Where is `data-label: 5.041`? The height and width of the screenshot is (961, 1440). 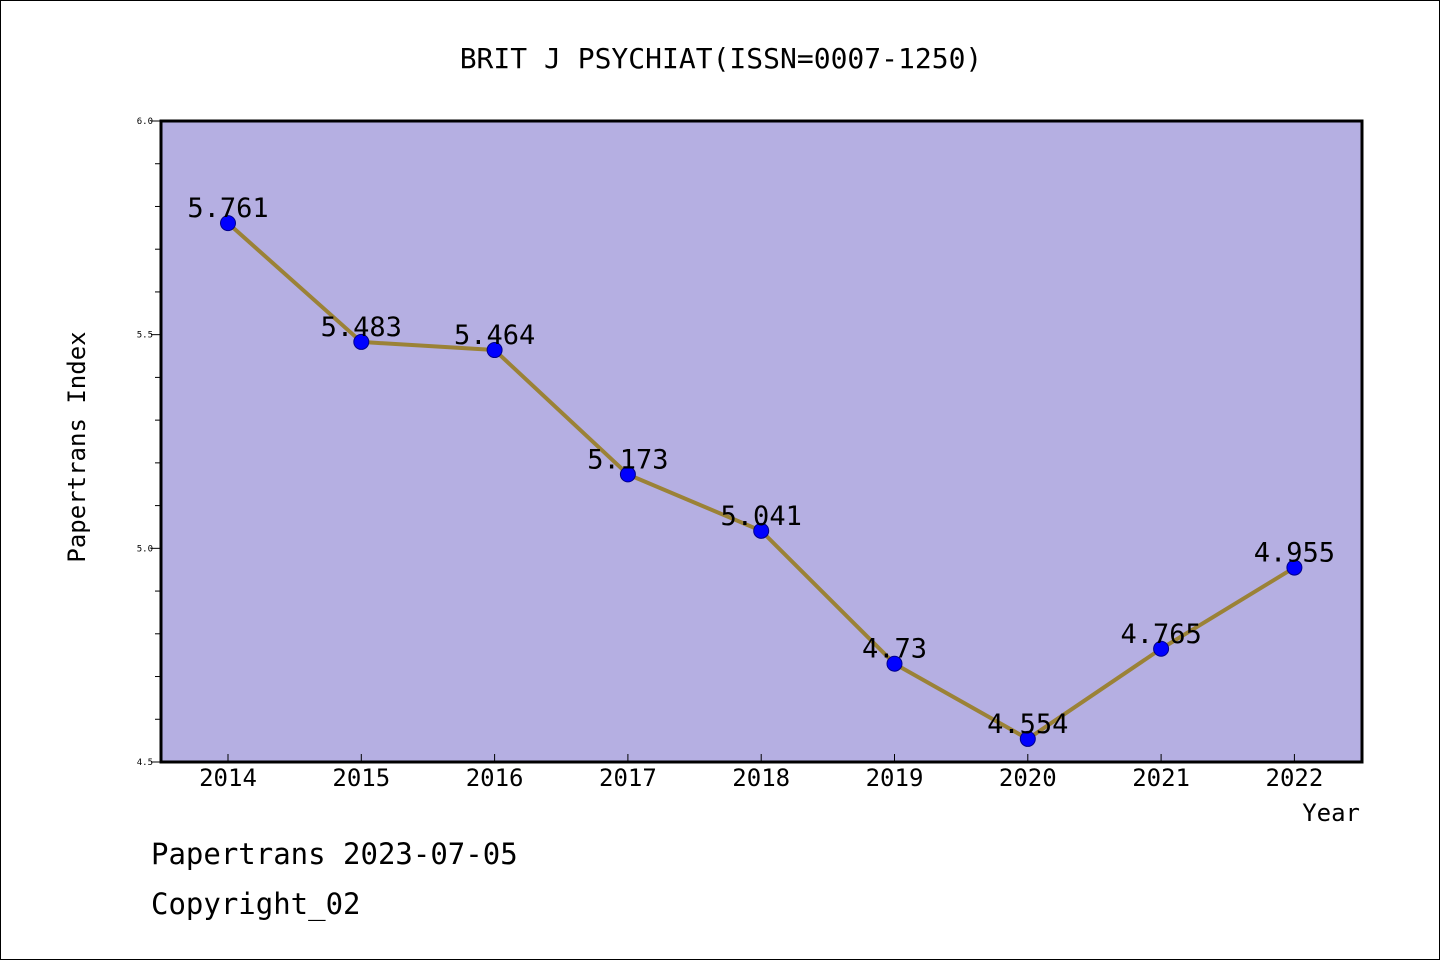
data-label: 5.041 is located at coordinates (761, 516).